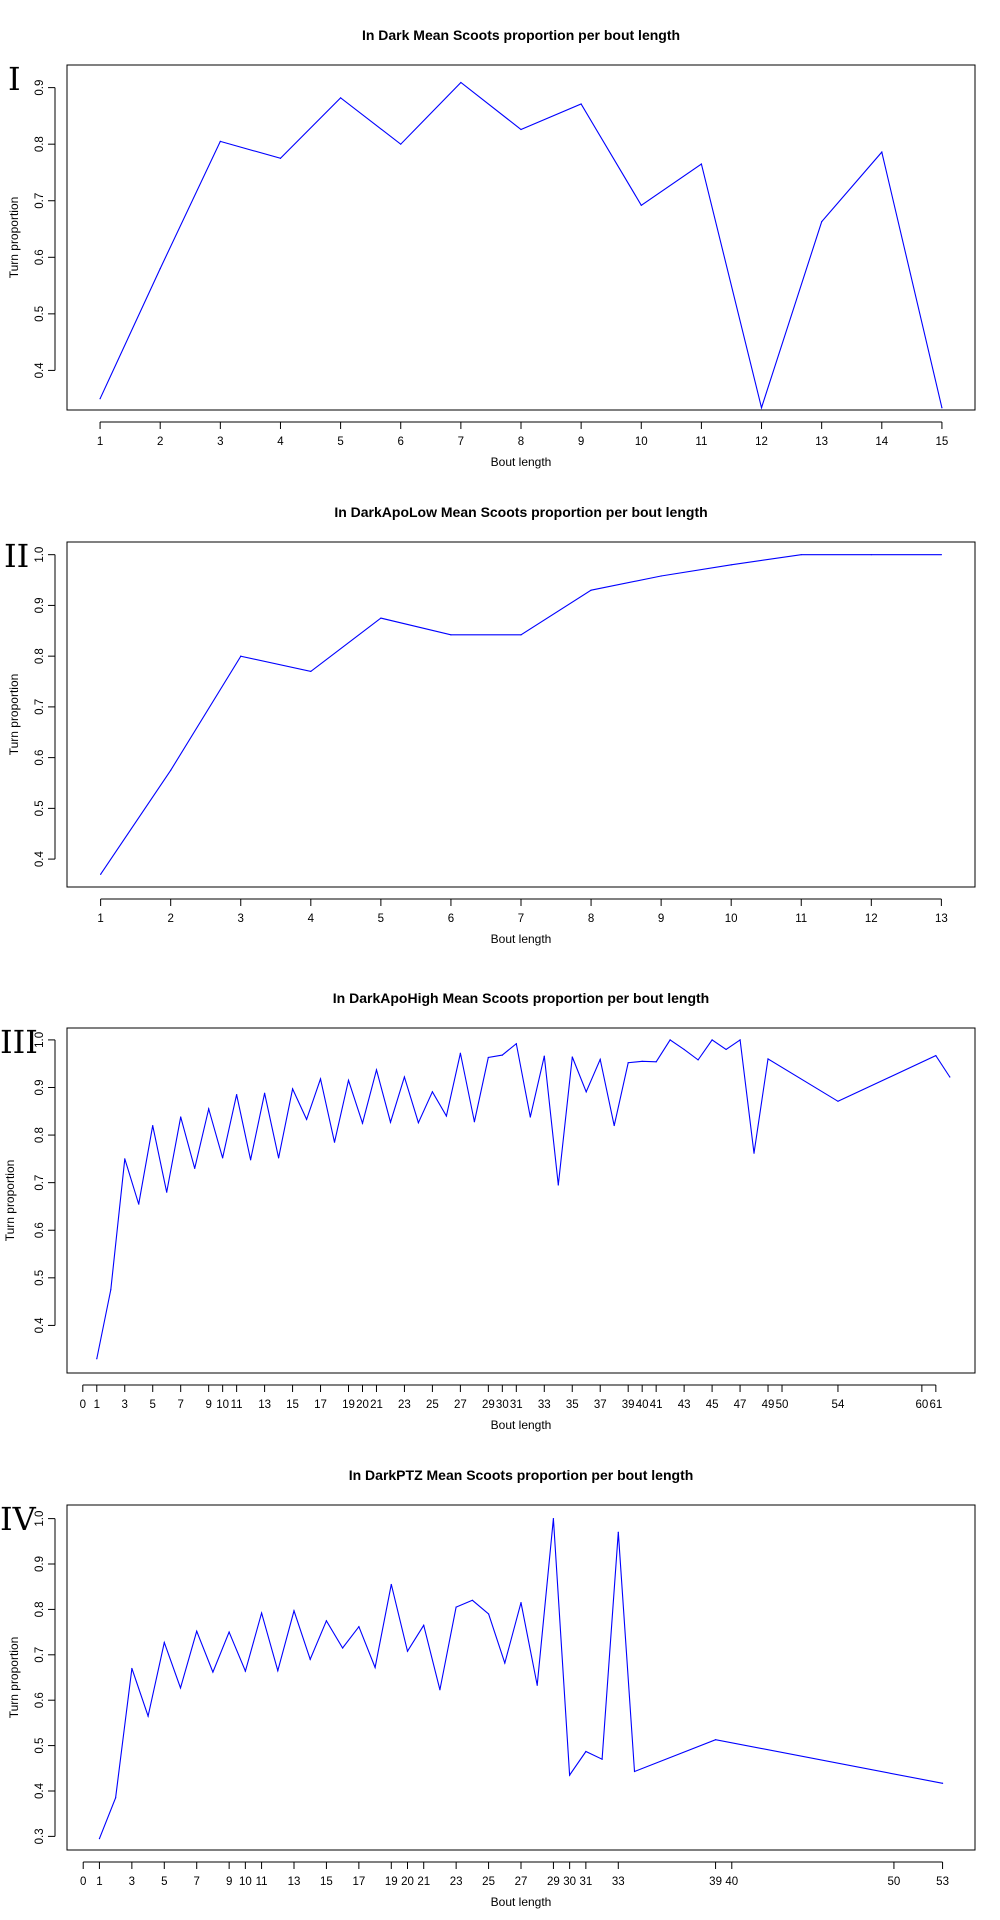 This screenshot has width=1000, height=1920. Describe the element at coordinates (241, 919) in the screenshot. I see `x-tick-label: 3` at that location.